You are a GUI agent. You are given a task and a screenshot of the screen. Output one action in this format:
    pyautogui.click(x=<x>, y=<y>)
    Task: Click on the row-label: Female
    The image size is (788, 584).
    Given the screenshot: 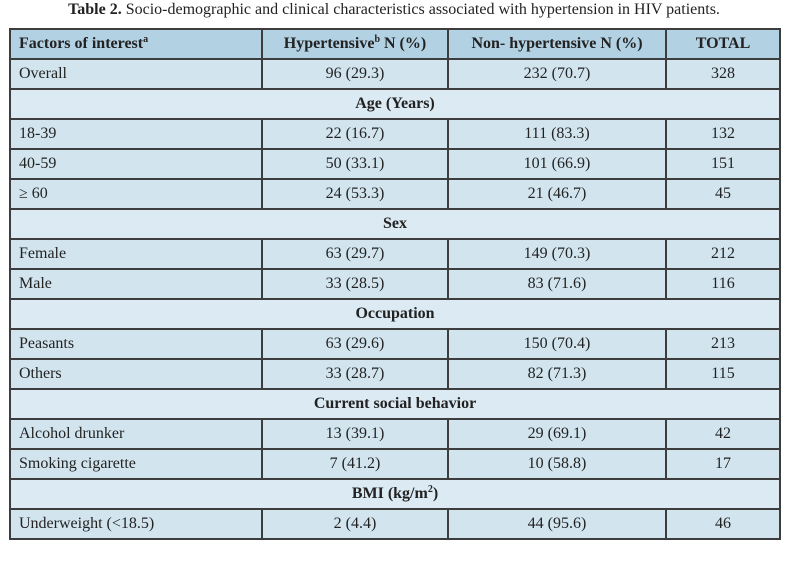 What is the action you would take?
    pyautogui.click(x=136, y=254)
    